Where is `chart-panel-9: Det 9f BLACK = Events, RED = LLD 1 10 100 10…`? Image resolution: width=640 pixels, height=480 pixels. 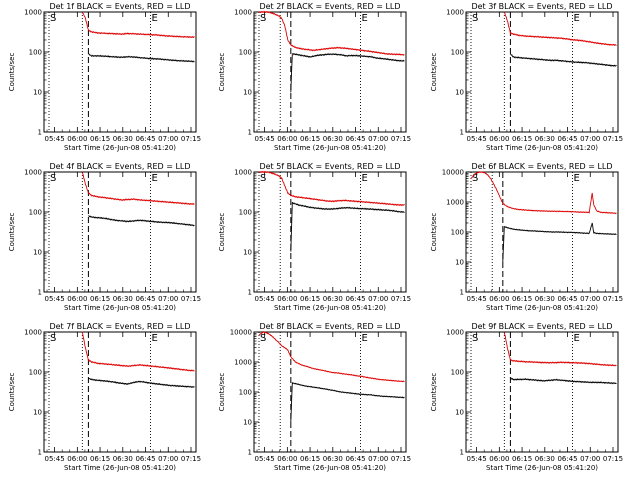 chart-panel-9: Det 9f BLACK = Events, RED = LLD 1 10 100 10… is located at coordinates (526, 397).